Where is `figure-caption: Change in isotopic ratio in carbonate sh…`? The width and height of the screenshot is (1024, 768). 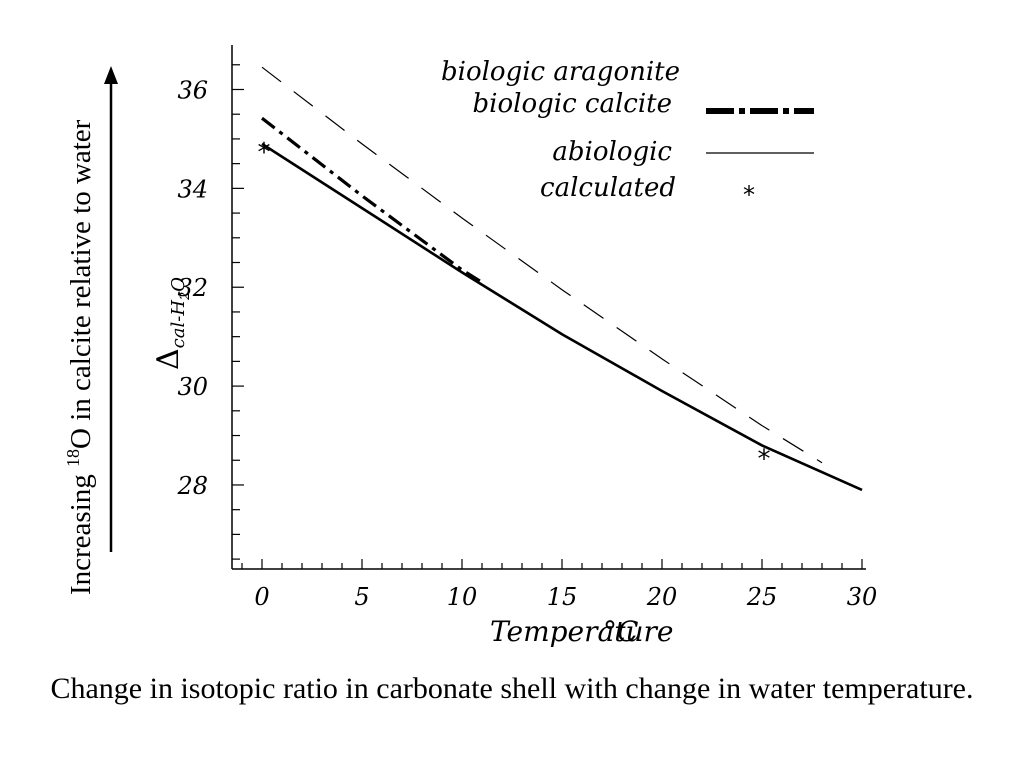
figure-caption: Change in isotopic ratio in carbonate sh… is located at coordinates (512, 688).